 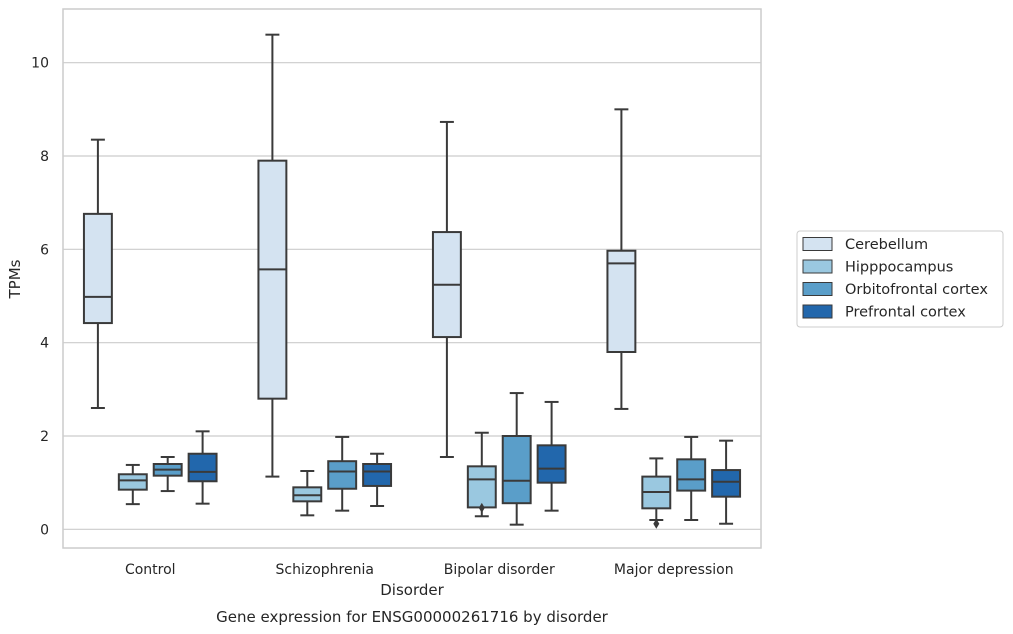 I want to click on y-tick-label: 4, so click(x=44, y=344).